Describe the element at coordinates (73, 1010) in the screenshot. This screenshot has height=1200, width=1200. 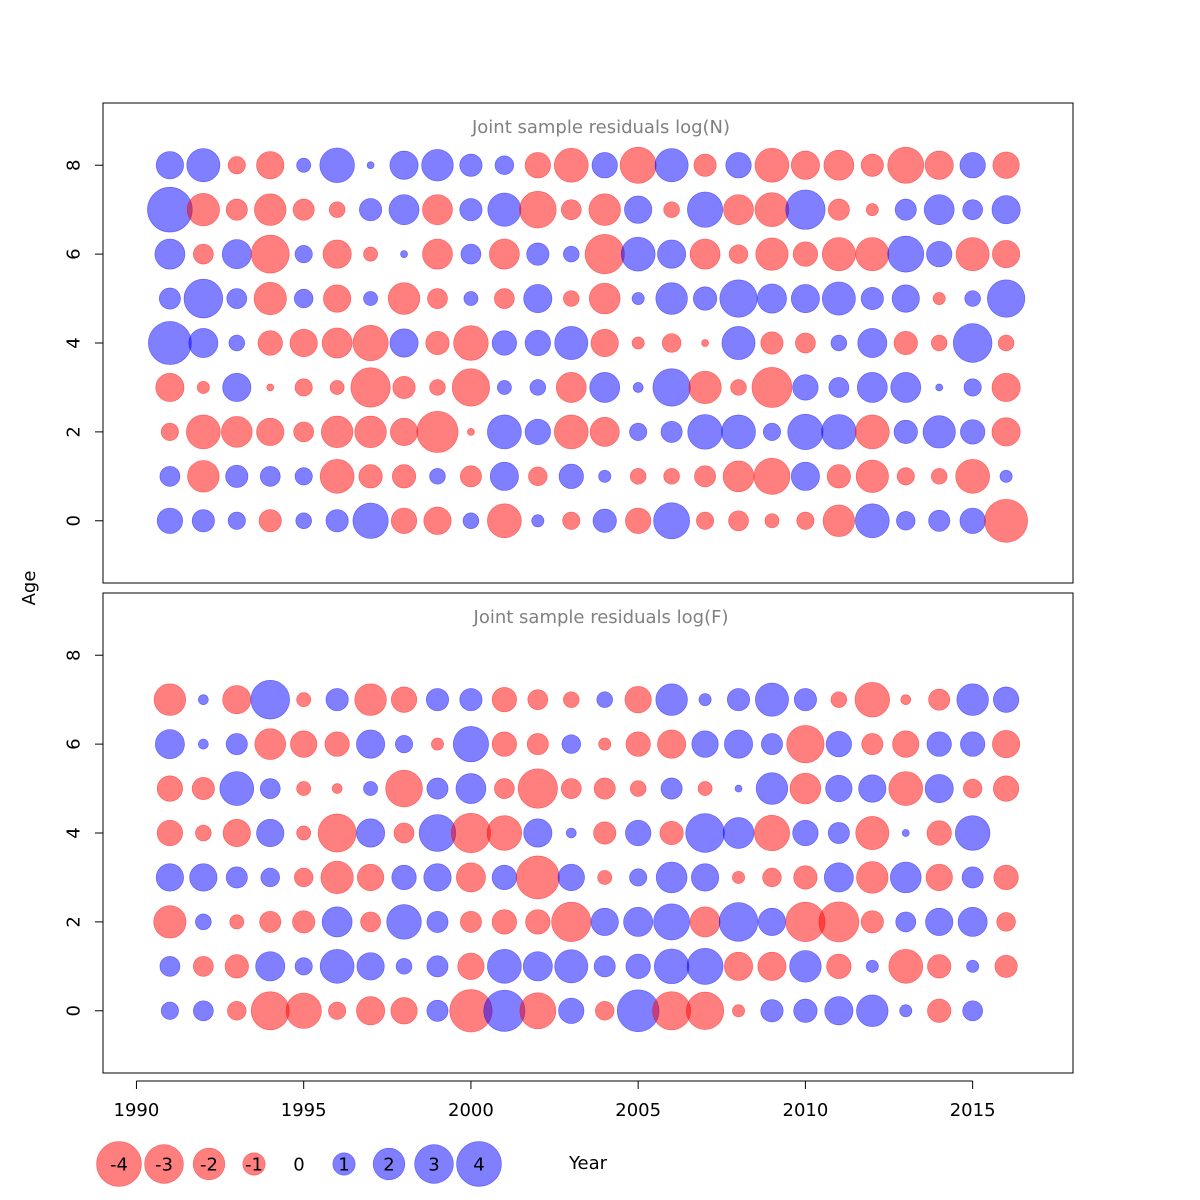
I see `y-tick-label: 0` at that location.